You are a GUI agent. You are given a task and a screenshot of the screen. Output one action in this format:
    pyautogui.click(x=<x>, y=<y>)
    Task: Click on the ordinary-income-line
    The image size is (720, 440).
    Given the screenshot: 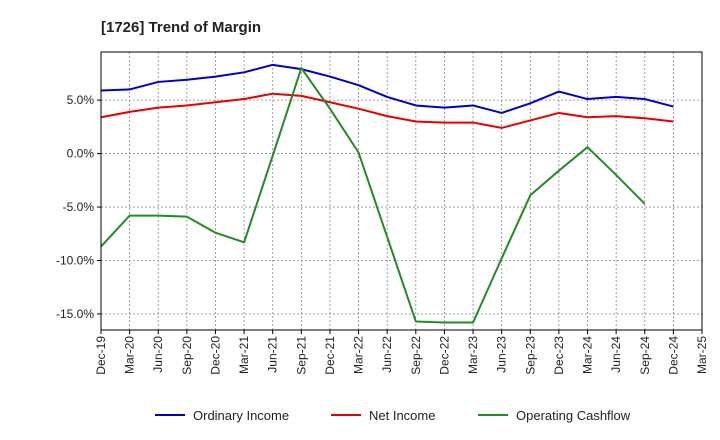 What is the action you would take?
    pyautogui.click(x=387, y=88)
    